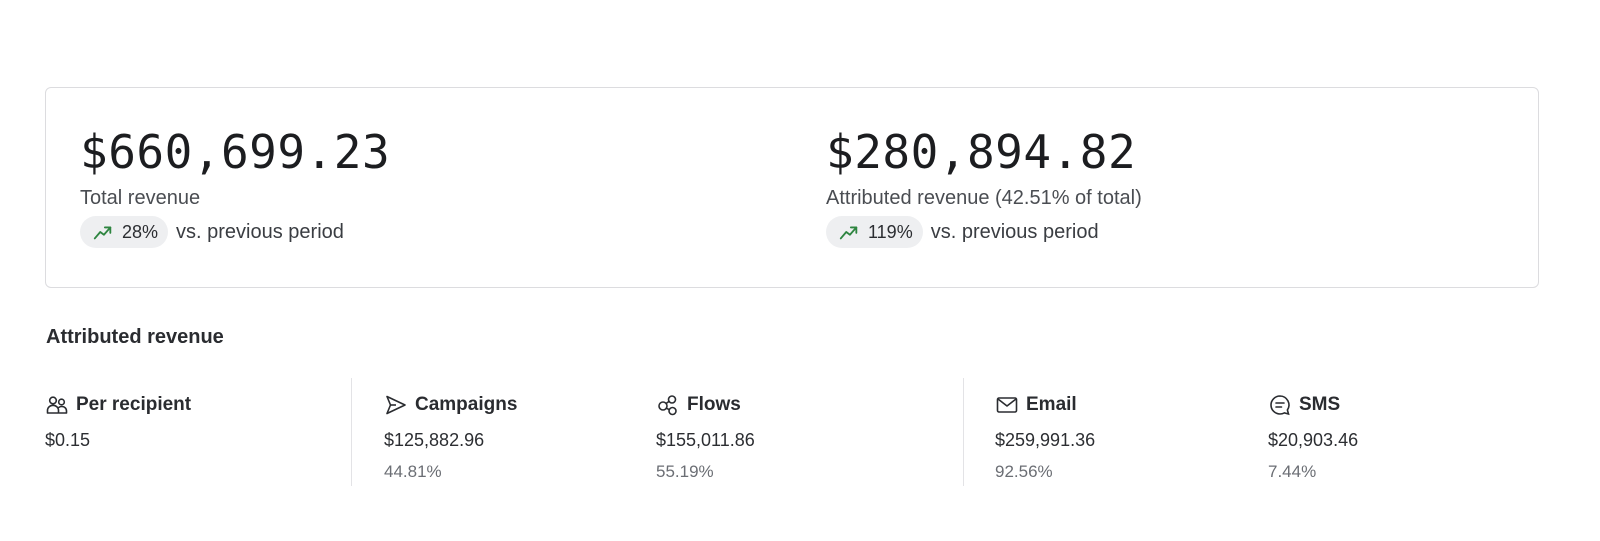 The height and width of the screenshot is (541, 1600). What do you see at coordinates (1292, 471) in the screenshot?
I see `metric-percent: 7.44%` at bounding box center [1292, 471].